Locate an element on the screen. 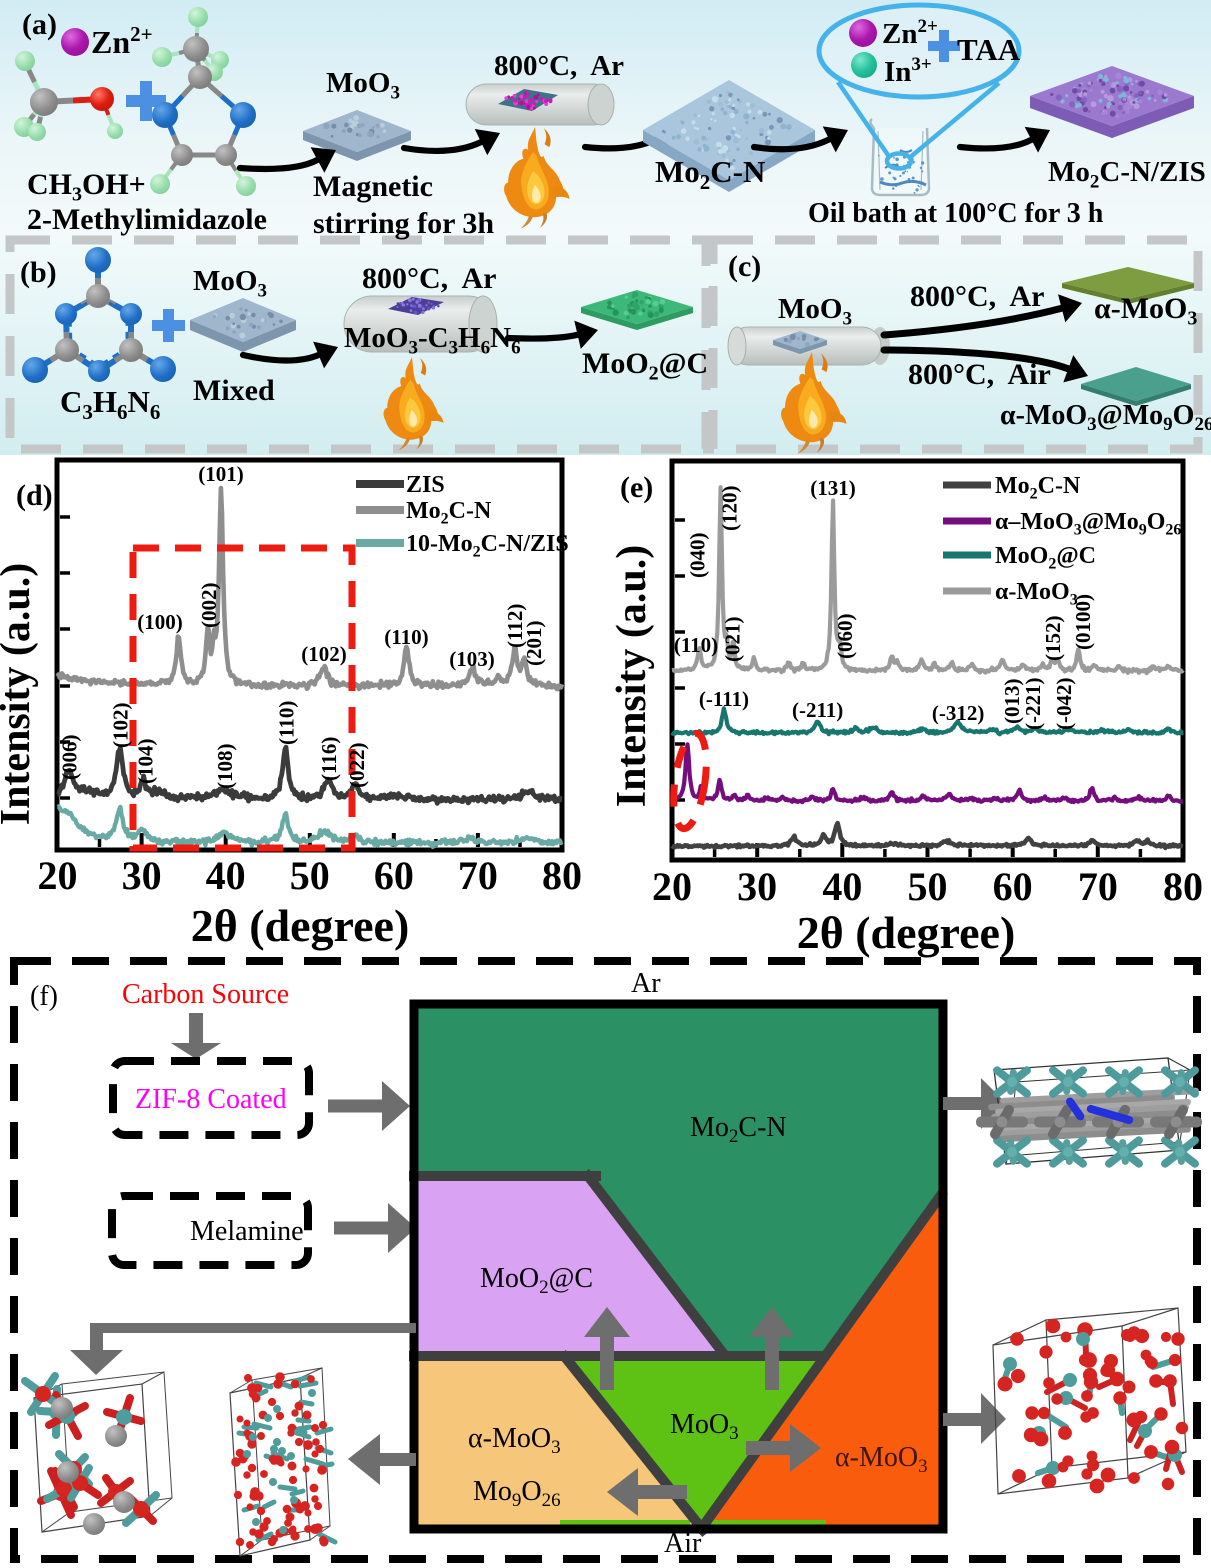  svg-text: MoO3-C3H6N6 is located at coordinates (432, 340).